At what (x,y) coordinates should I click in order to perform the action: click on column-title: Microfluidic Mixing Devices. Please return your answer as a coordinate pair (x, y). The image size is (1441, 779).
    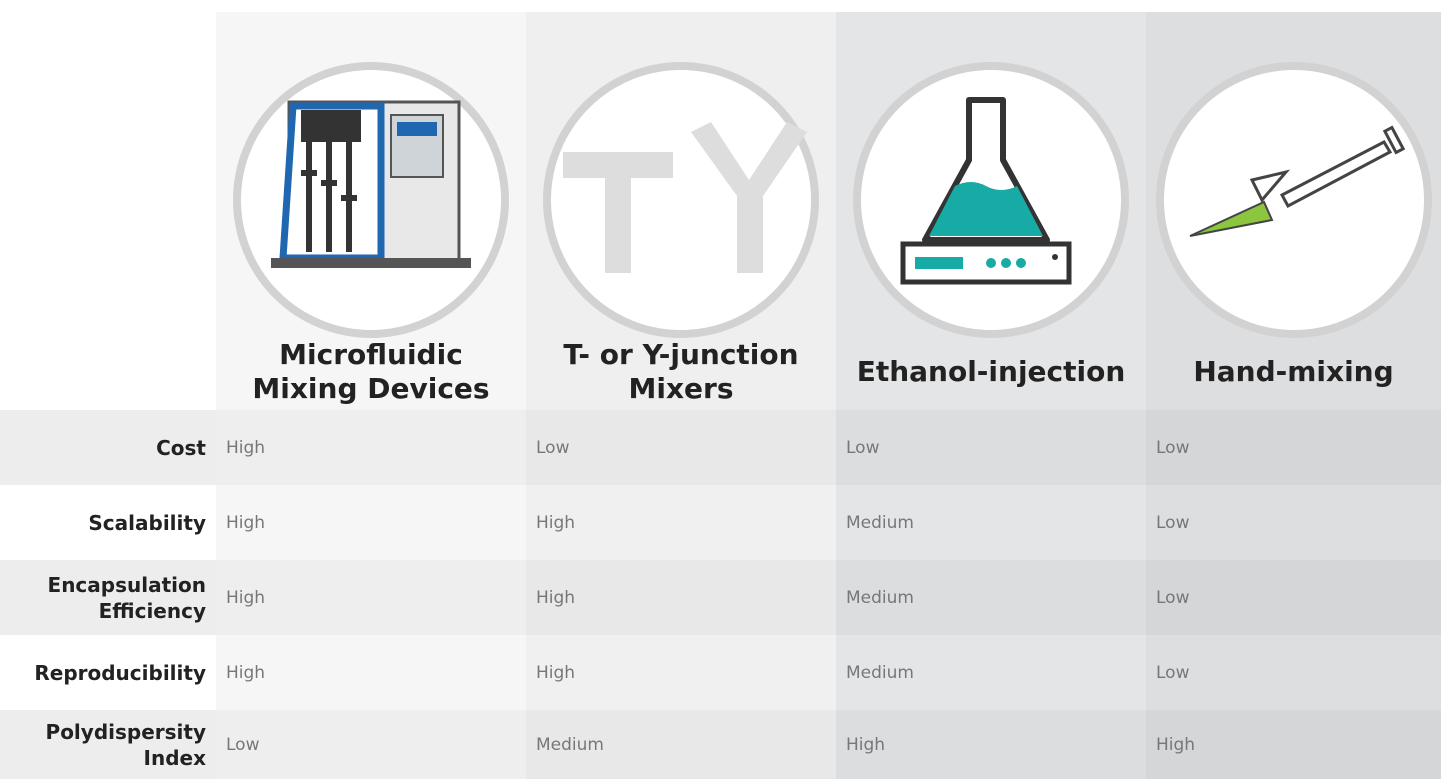
    Looking at the image, I should click on (371, 371).